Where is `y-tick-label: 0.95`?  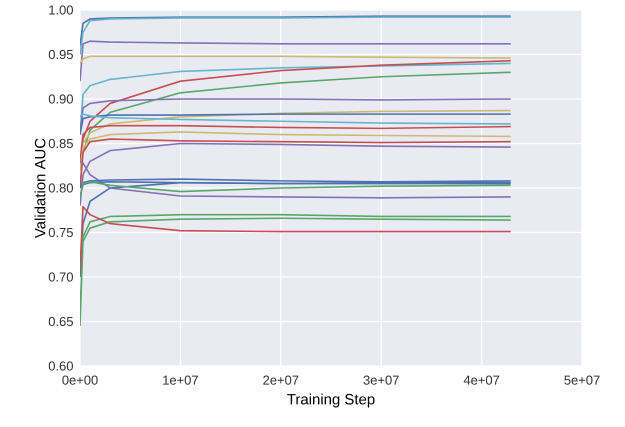
y-tick-label: 0.95 is located at coordinates (60, 55).